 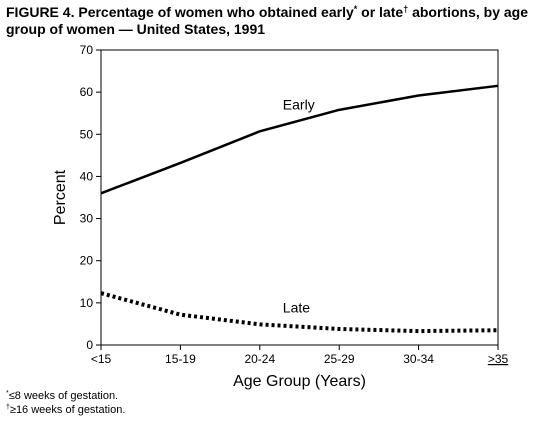 I want to click on x-tick-label: 30-34, so click(x=418, y=359).